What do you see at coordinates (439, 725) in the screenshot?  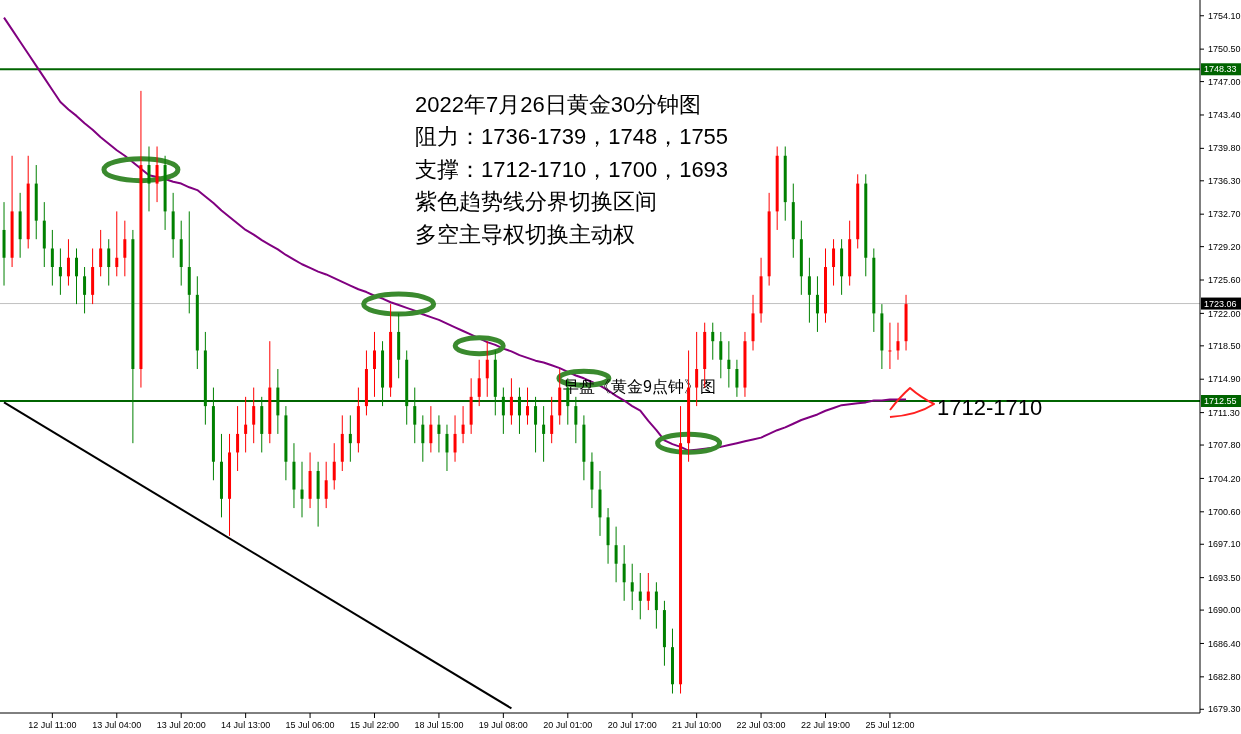 I see `x-tick-label: 18 Jul 15:00` at bounding box center [439, 725].